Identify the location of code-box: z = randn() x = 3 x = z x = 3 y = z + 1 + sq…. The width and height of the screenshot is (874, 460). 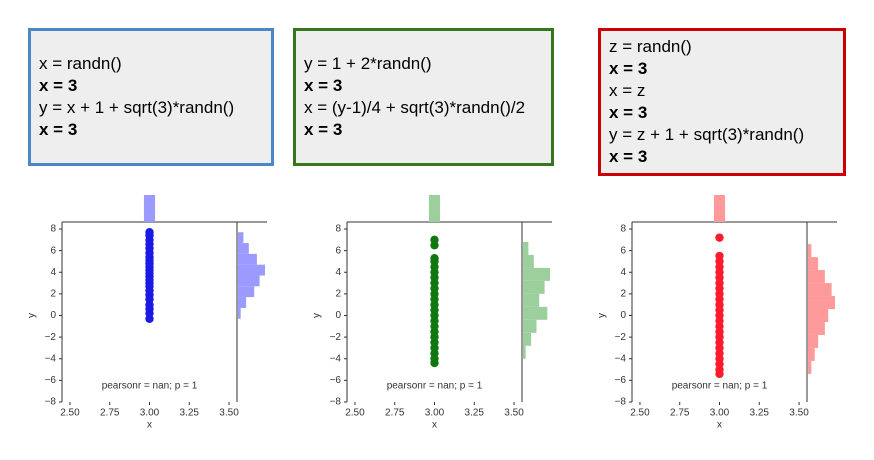
(722, 102).